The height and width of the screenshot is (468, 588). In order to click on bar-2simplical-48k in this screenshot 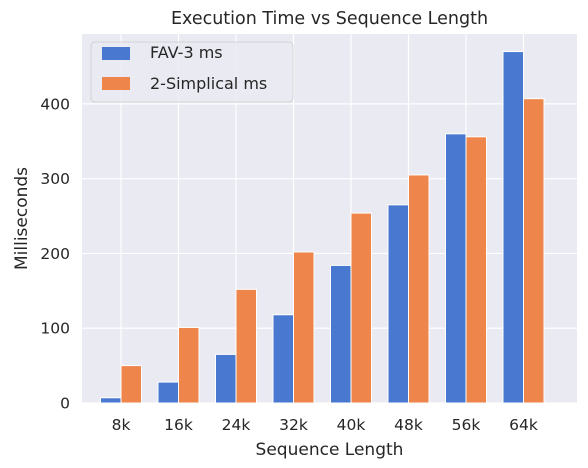, I will do `click(419, 289)`.